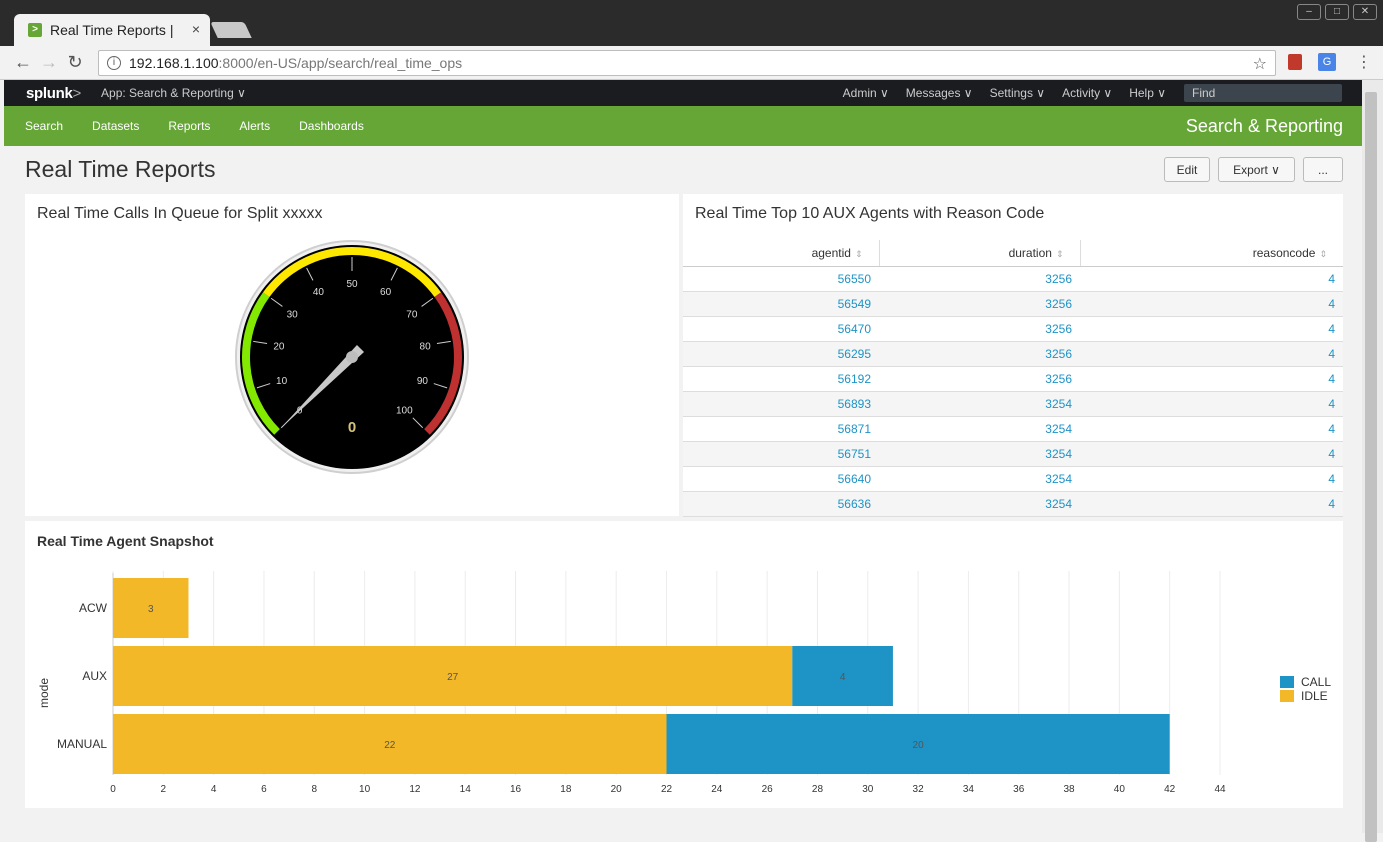 This screenshot has height=842, width=1383. What do you see at coordinates (1327, 62) in the screenshot?
I see `translate-extension-icon: G` at bounding box center [1327, 62].